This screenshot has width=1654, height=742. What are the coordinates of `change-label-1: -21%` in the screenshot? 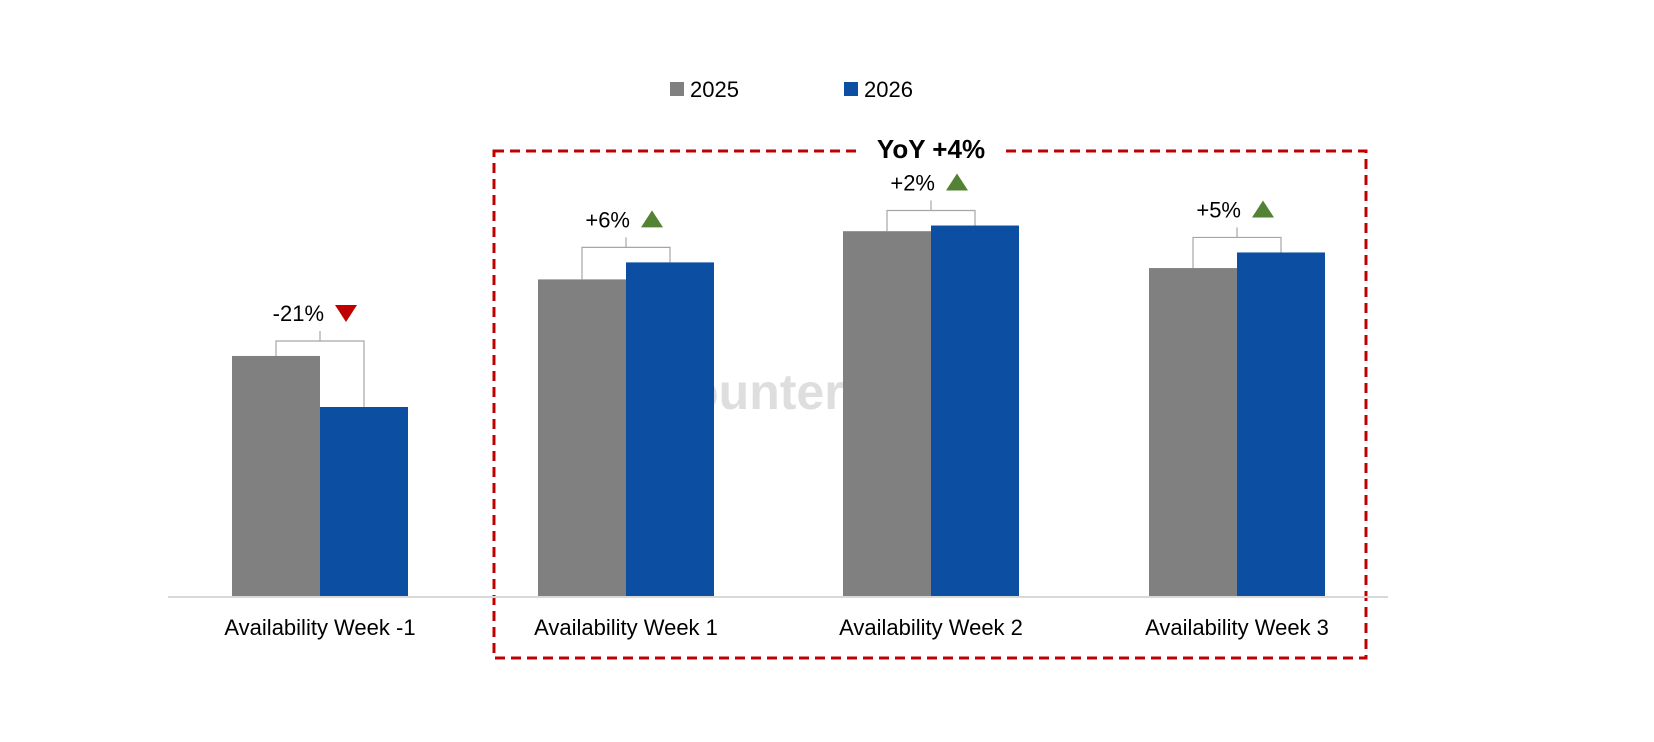 It's located at (298, 313).